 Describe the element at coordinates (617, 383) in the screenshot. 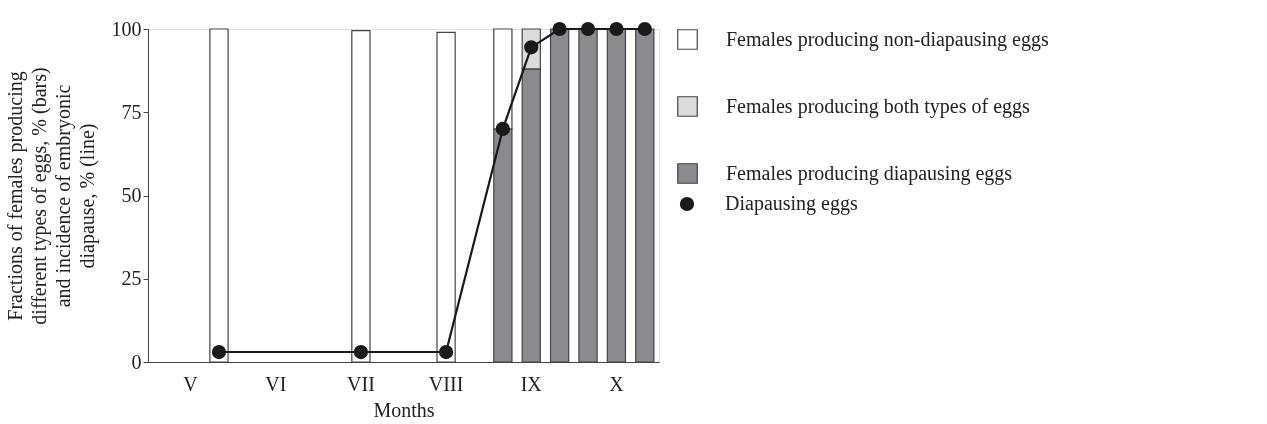

I see `x-tick-label: X` at that location.